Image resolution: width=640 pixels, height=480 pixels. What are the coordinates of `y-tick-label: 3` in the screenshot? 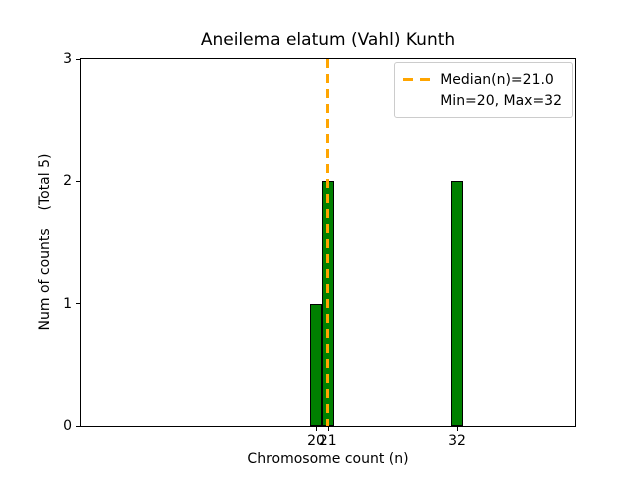 It's located at (67, 59).